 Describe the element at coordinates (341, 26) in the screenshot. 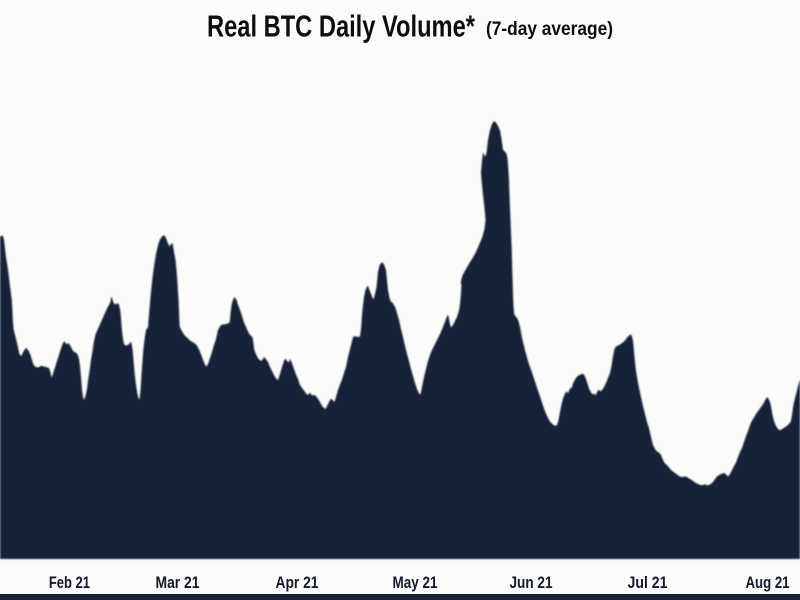

I see `svg-text: Real BTC Daily Volume*` at that location.